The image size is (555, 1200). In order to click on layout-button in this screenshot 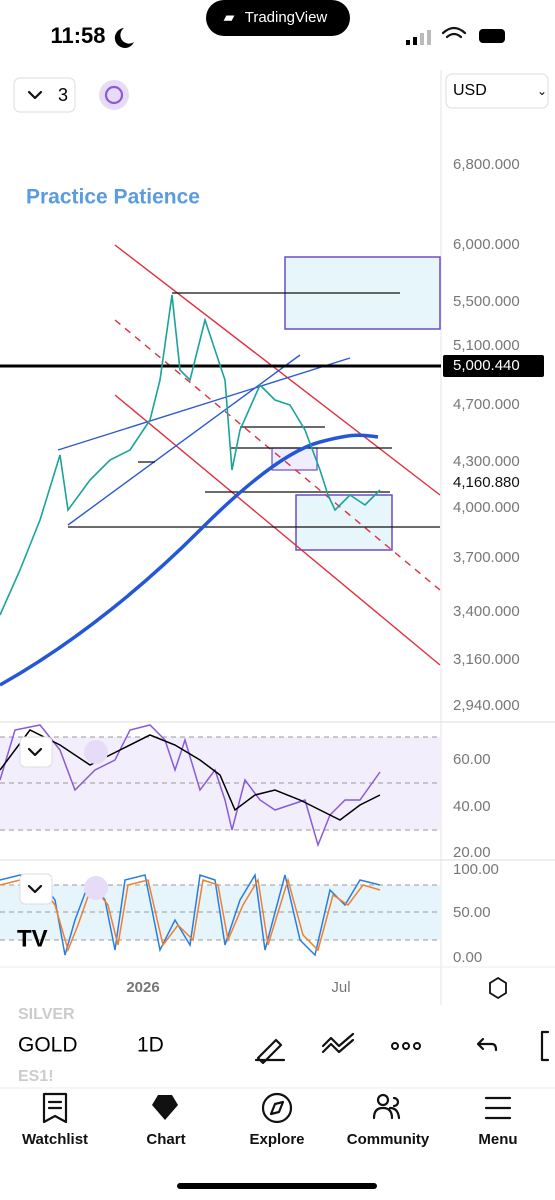, I will do `click(44, 95)`.